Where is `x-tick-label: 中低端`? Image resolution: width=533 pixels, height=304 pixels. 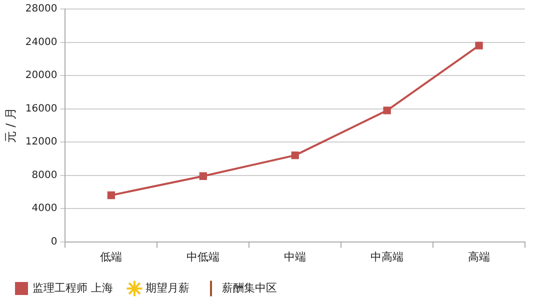 x-tick-label: 中低端 is located at coordinates (203, 257).